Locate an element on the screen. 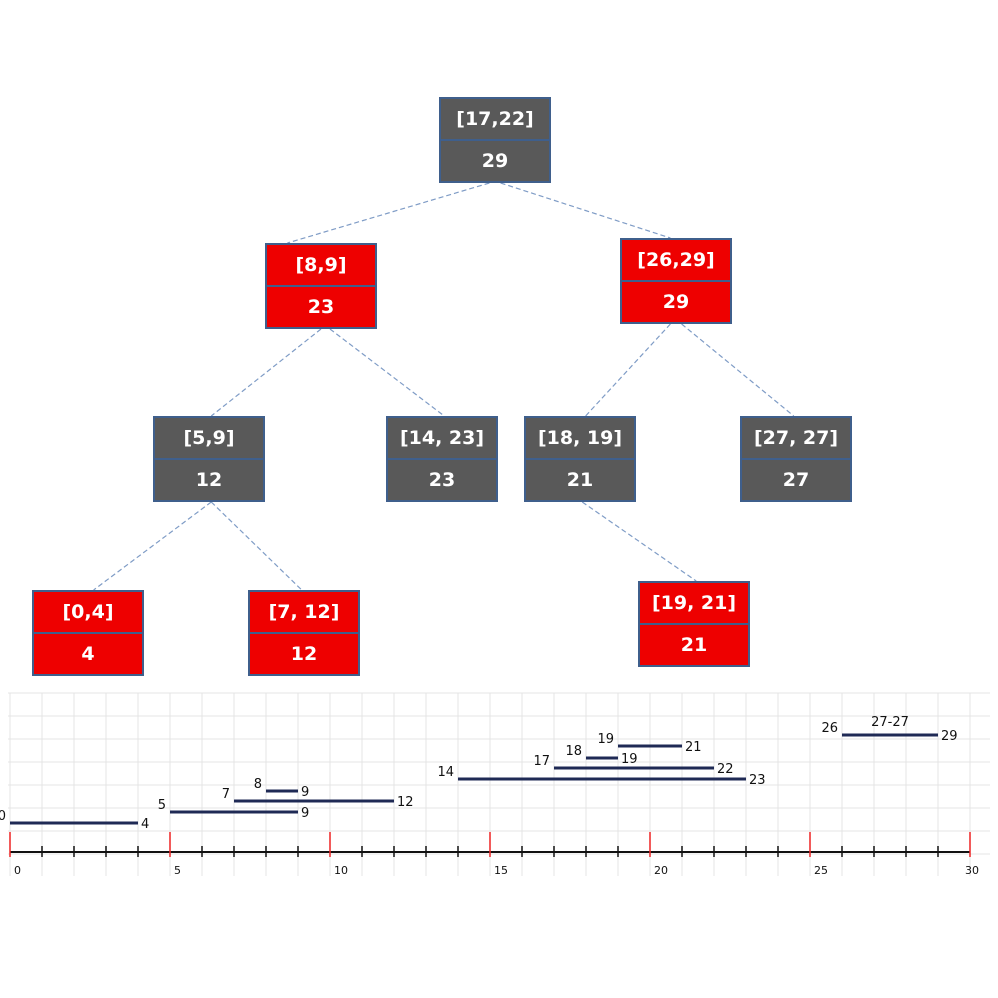 The height and width of the screenshot is (998, 998). node-8-9: [8,9] 23 is located at coordinates (321, 286).